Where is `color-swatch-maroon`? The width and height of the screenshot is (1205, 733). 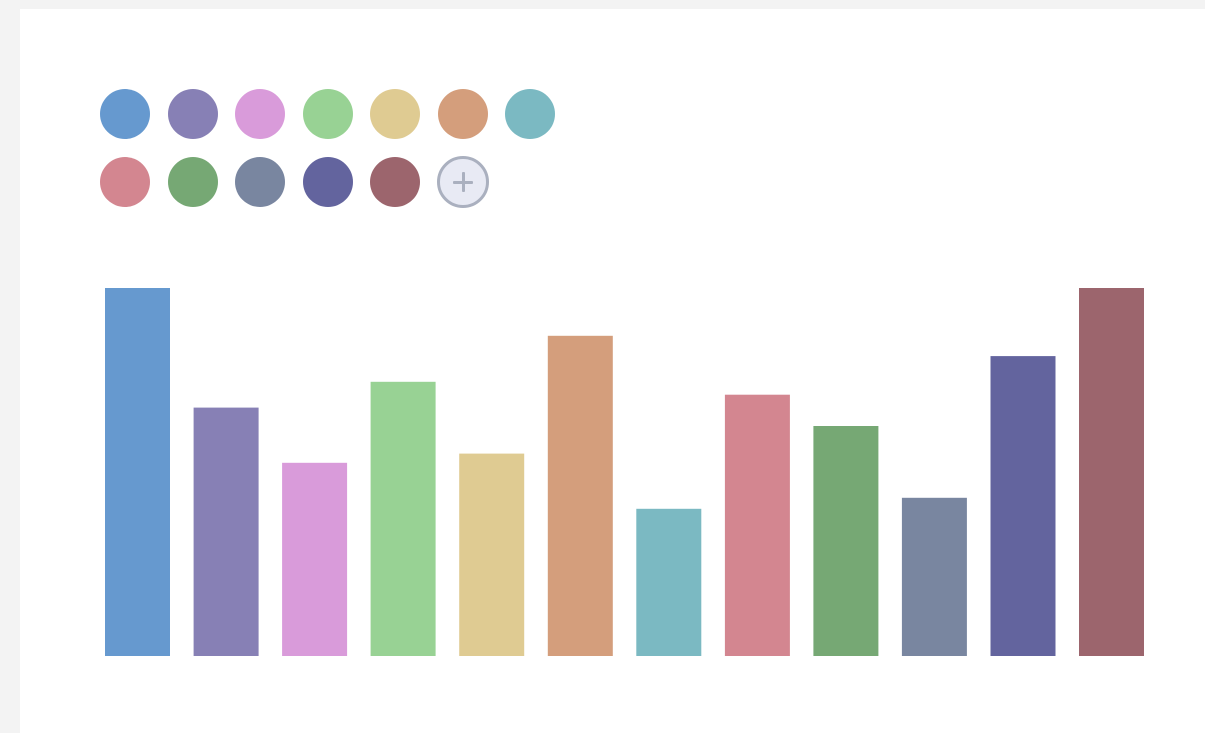
color-swatch-maroon is located at coordinates (395, 182).